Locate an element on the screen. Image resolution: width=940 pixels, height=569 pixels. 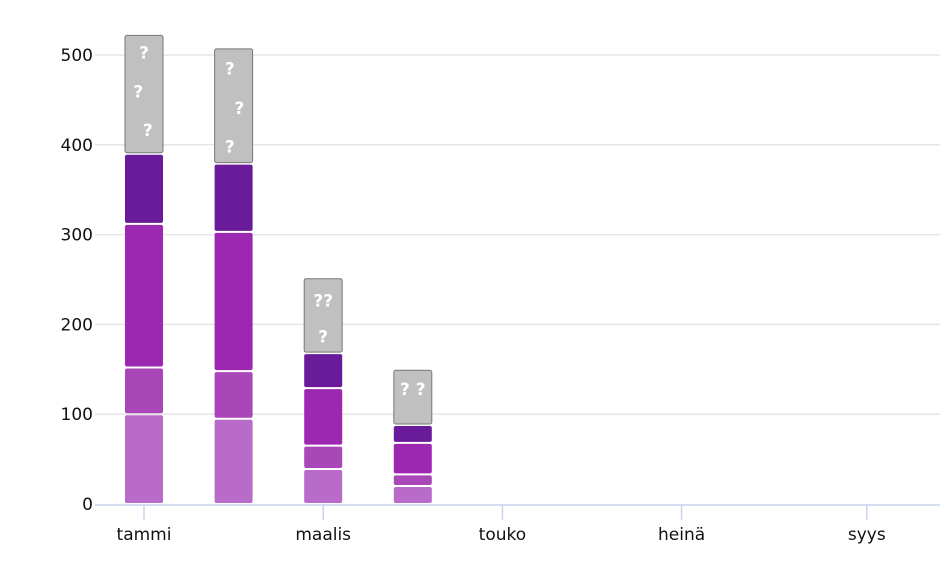
x-tick-label: heinä is located at coordinates (681, 535).